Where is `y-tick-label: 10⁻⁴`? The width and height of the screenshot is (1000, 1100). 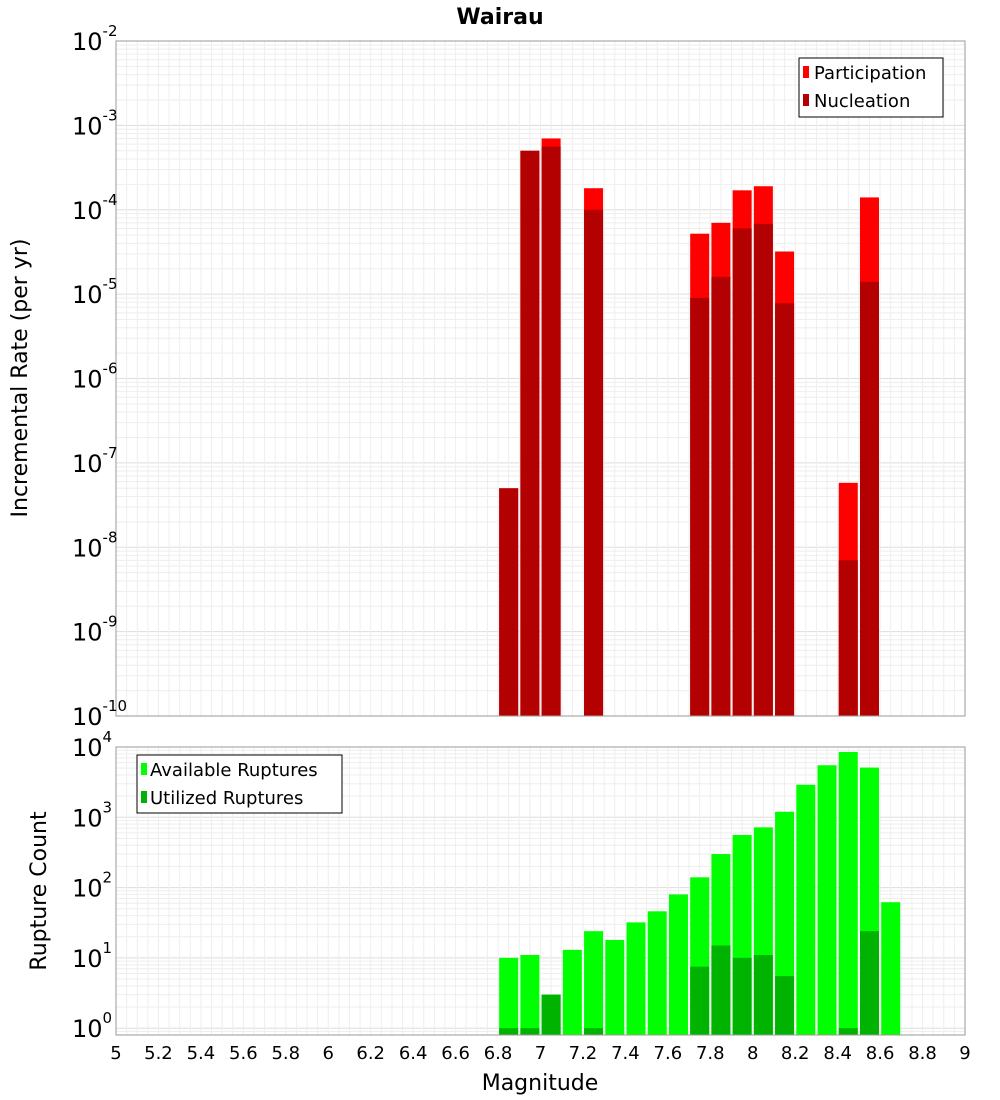
y-tick-label: 10⁻⁴ is located at coordinates (95, 208).